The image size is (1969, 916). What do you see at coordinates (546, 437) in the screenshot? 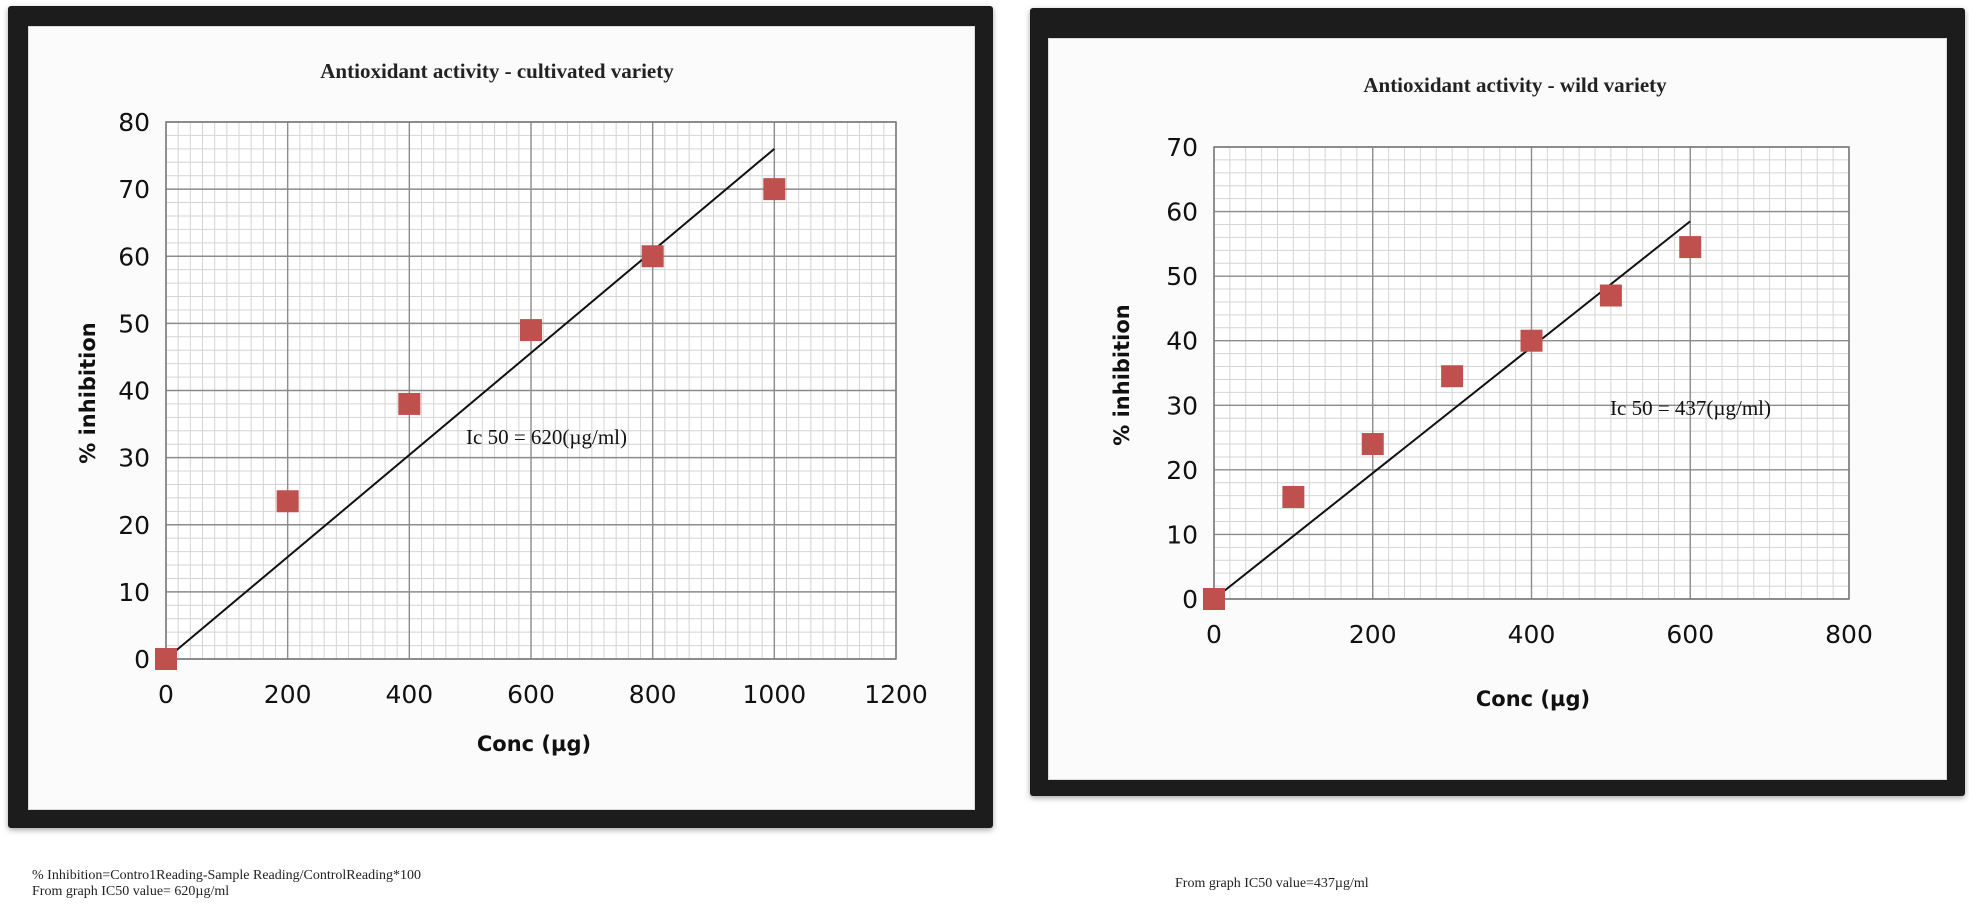
I see `ic50-annotation: Ic 50 = 620(µg/ml)` at bounding box center [546, 437].